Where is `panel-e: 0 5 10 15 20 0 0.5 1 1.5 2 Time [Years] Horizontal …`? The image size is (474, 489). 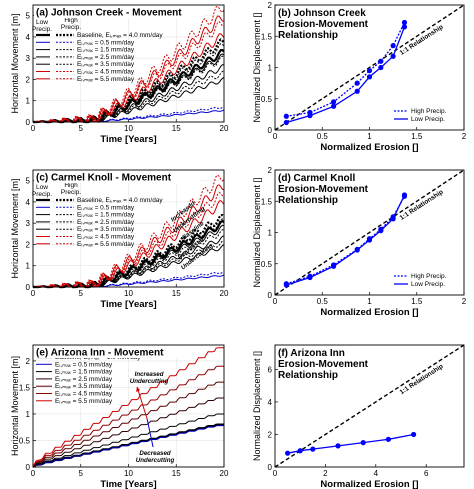 panel-e: 0 5 10 15 20 0 0.5 1 1.5 2 Time [Years] Horizontal … is located at coordinates (119, 416).